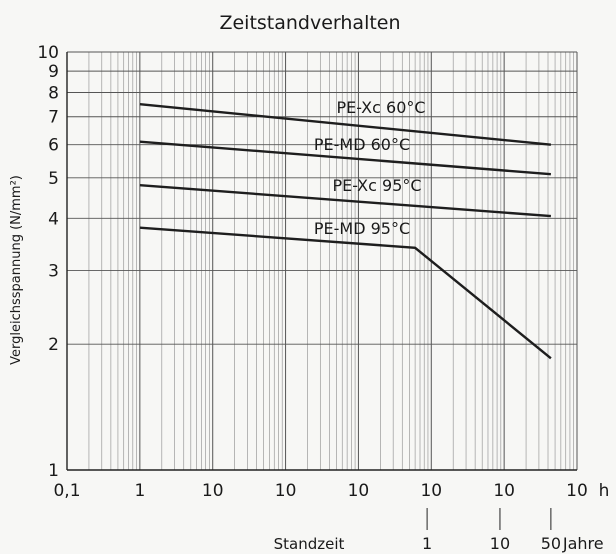  I want to click on y-tick-label: 5, so click(53, 179).